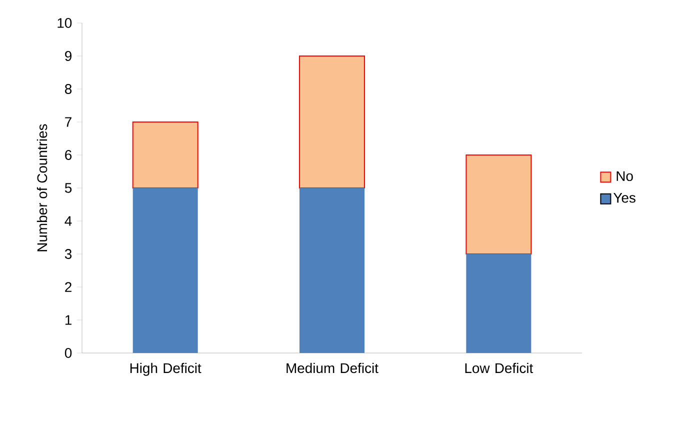  I want to click on legend-label: No, so click(624, 176).